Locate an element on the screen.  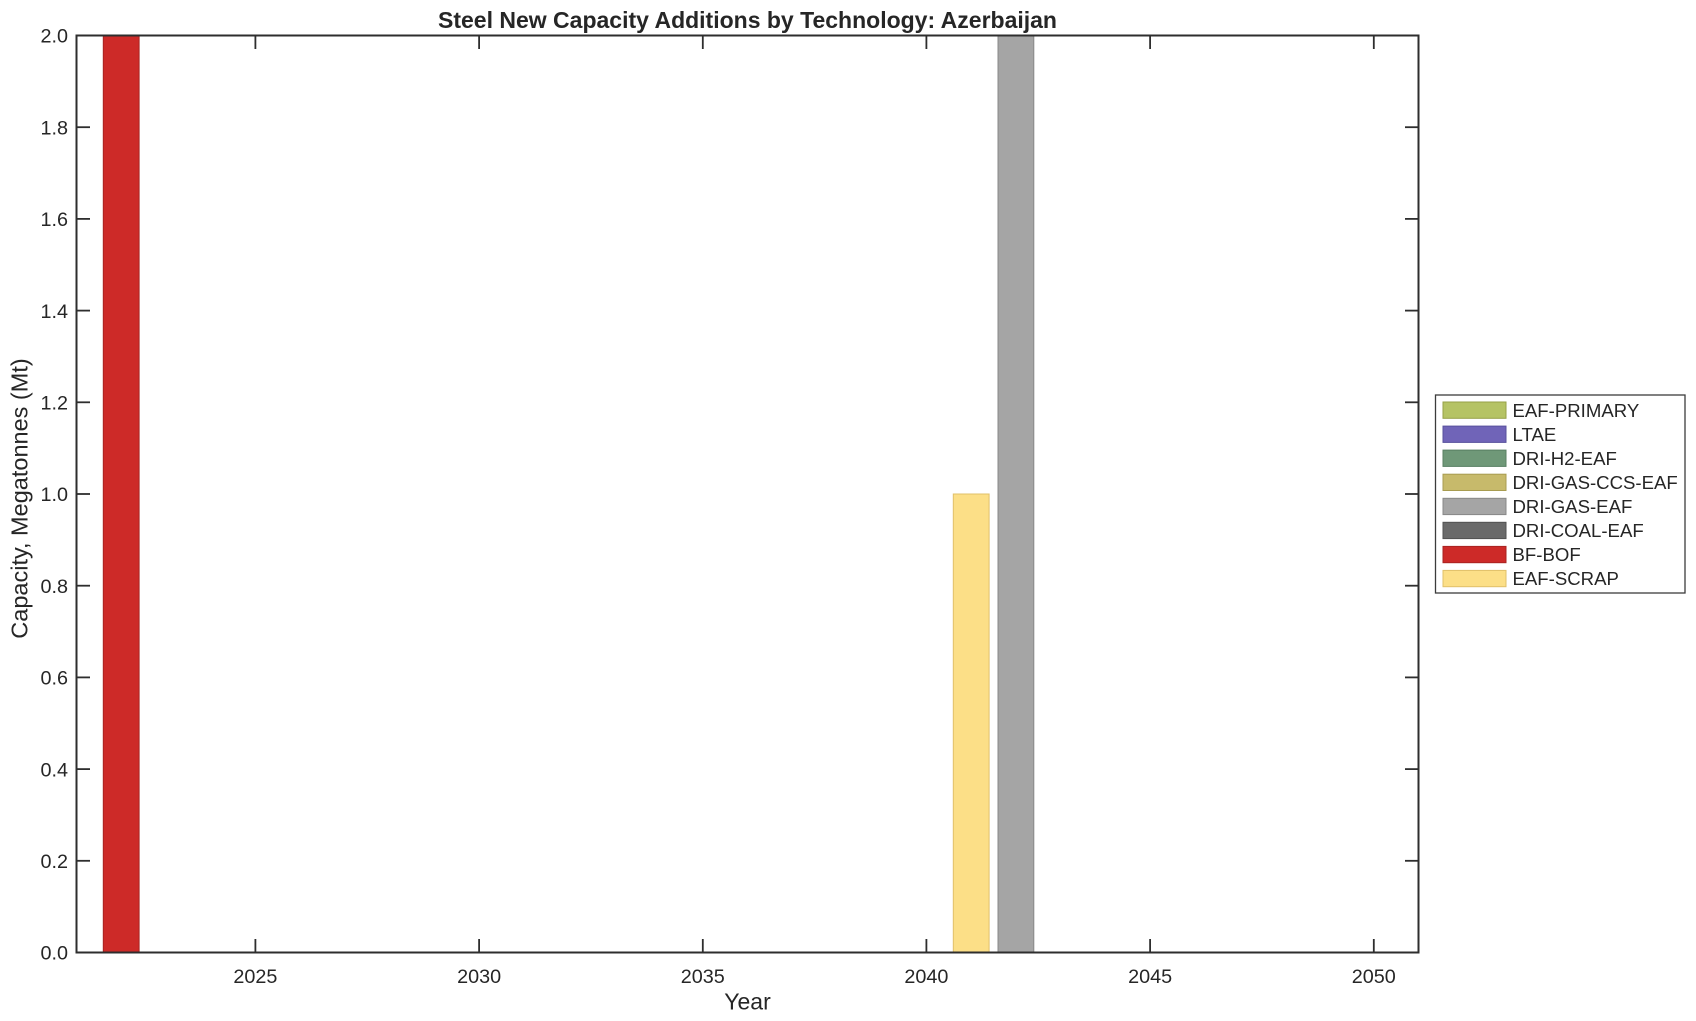
svg-text: DRI-GAS-CCS-EAF is located at coordinates (1595, 482).